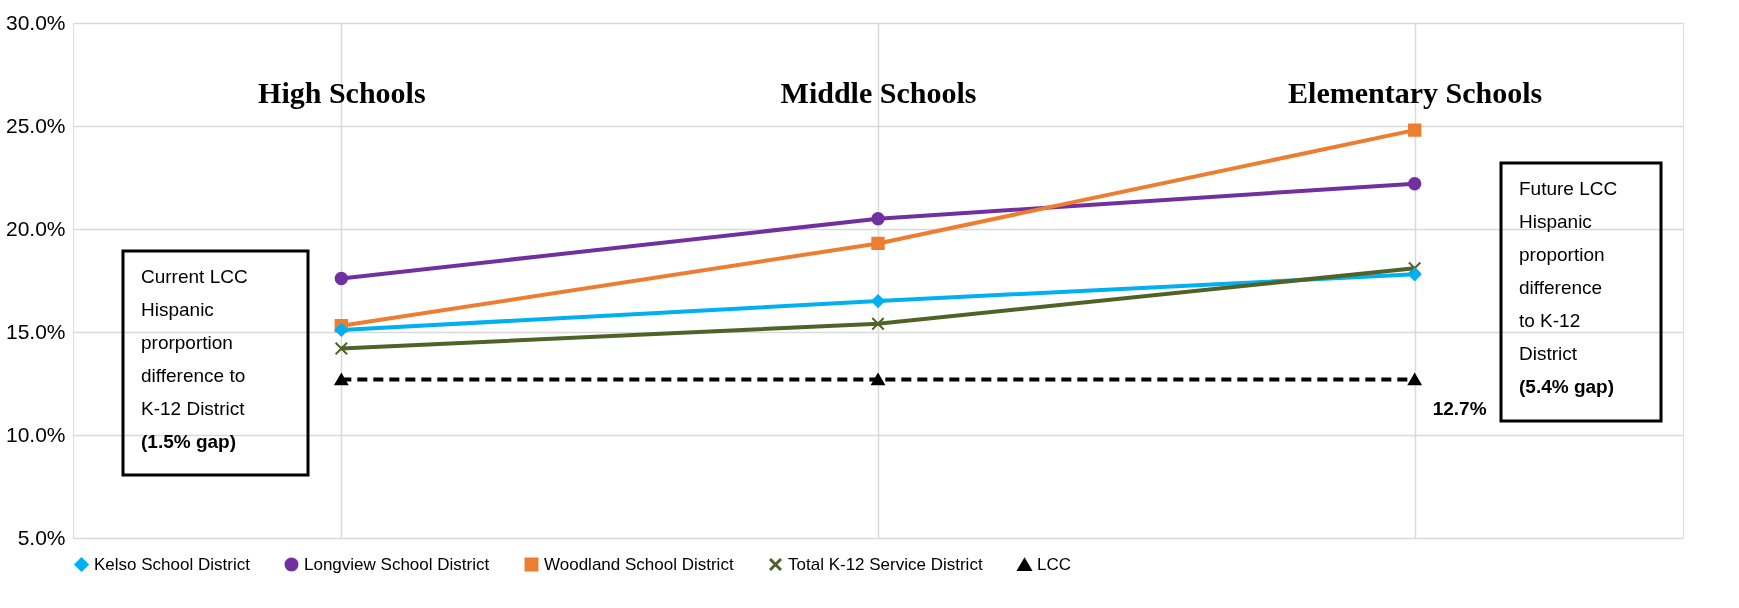 This screenshot has width=1739, height=608. I want to click on legend-label: Woodland School District, so click(639, 564).